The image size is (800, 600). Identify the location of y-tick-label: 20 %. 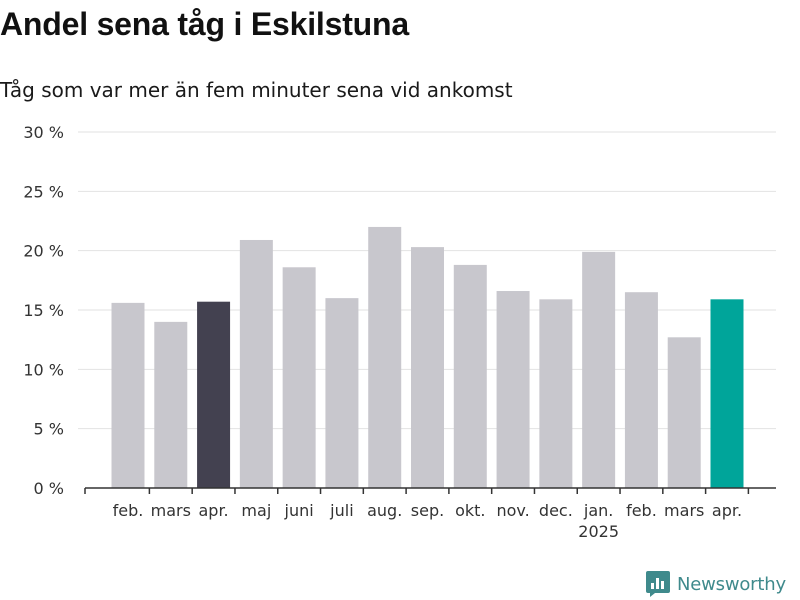
(43, 251).